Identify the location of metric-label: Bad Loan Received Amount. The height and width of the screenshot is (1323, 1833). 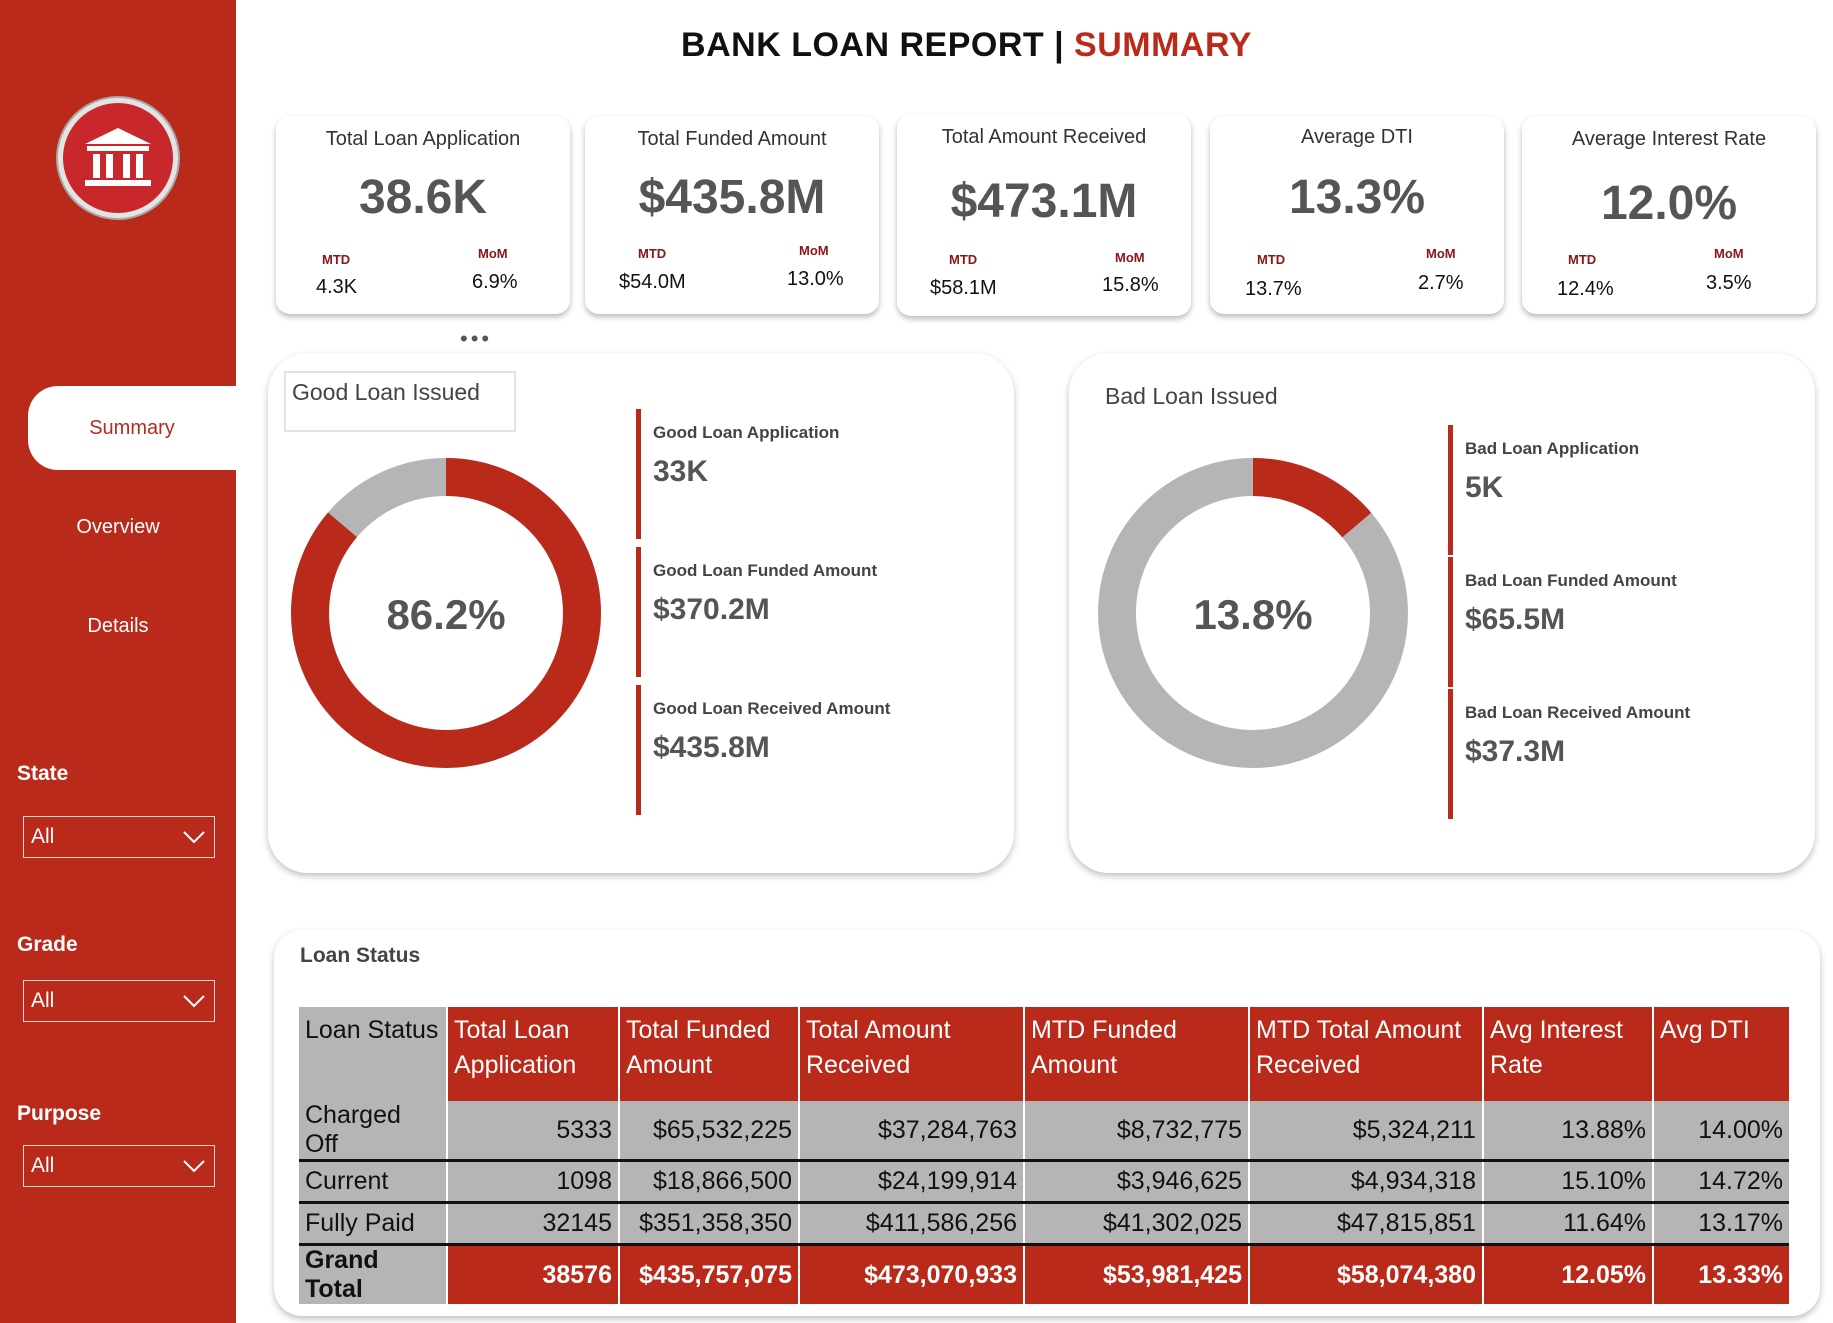
(1578, 712).